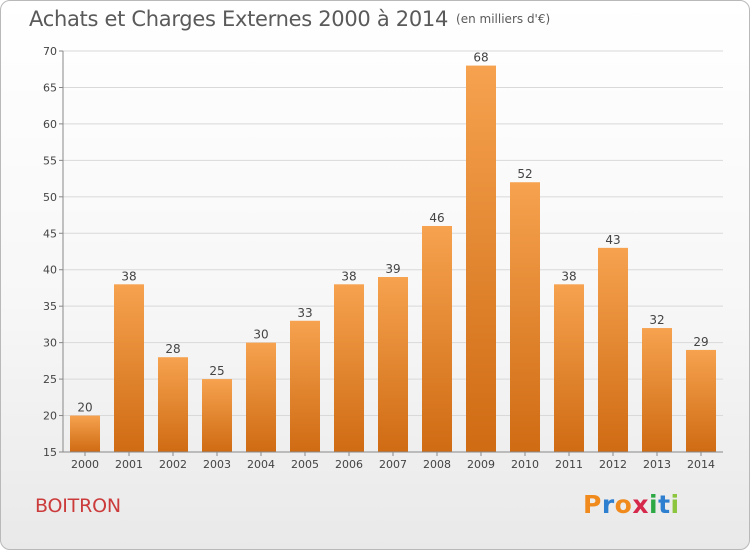 This screenshot has width=750, height=550. Describe the element at coordinates (657, 464) in the screenshot. I see `x-tick-label: 2013` at that location.